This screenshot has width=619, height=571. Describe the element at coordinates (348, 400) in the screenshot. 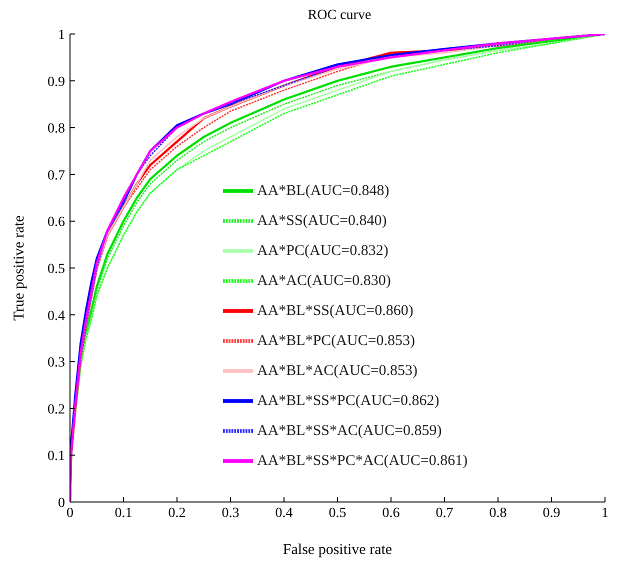

I see `legend-label: AA*BL*SS*PC(AUC=0.862)` at that location.